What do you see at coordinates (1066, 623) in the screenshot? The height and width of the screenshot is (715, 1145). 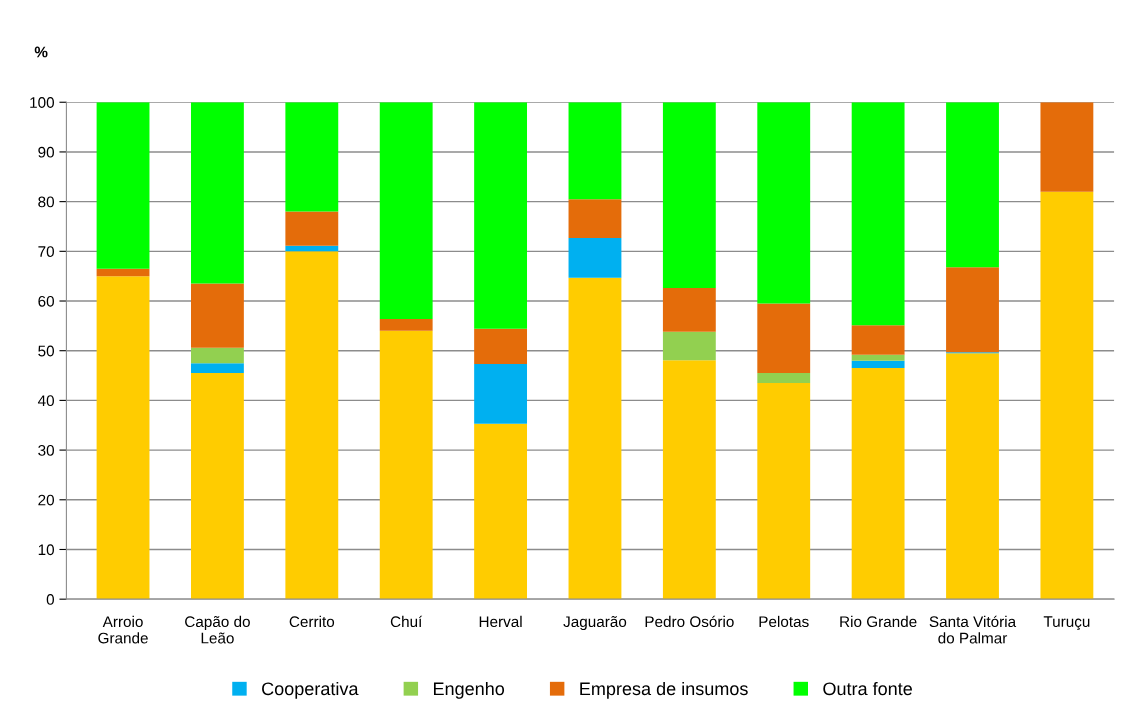 I see `x-tick-label: Turuçu` at bounding box center [1066, 623].